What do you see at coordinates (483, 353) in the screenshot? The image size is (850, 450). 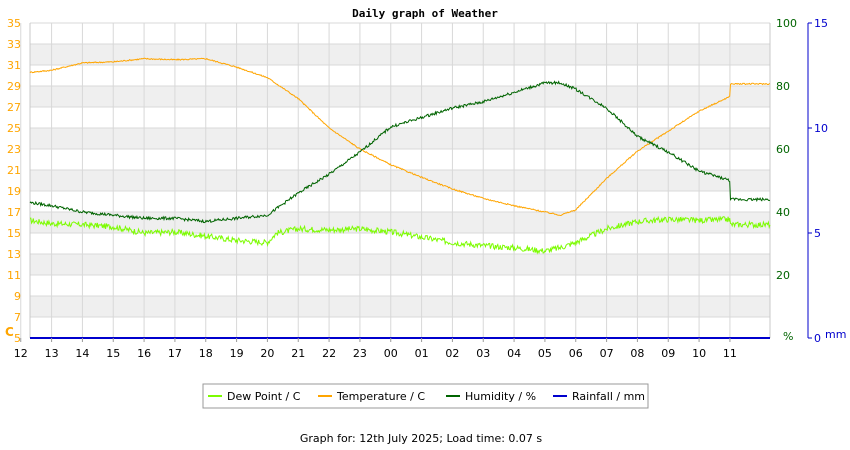 I see `x-tick-label: 03` at bounding box center [483, 353].